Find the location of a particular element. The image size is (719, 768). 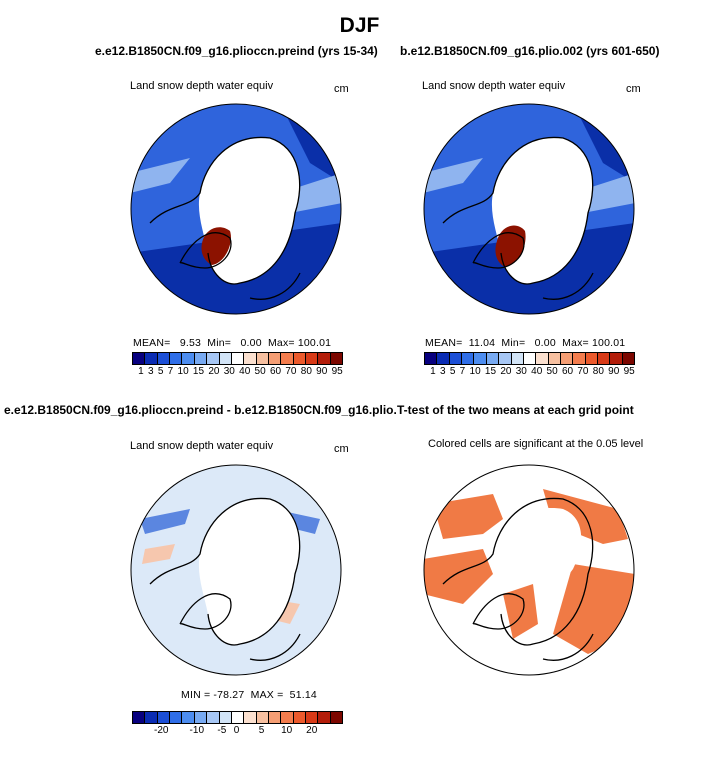

panel-2-colorbar is located at coordinates (529, 358).